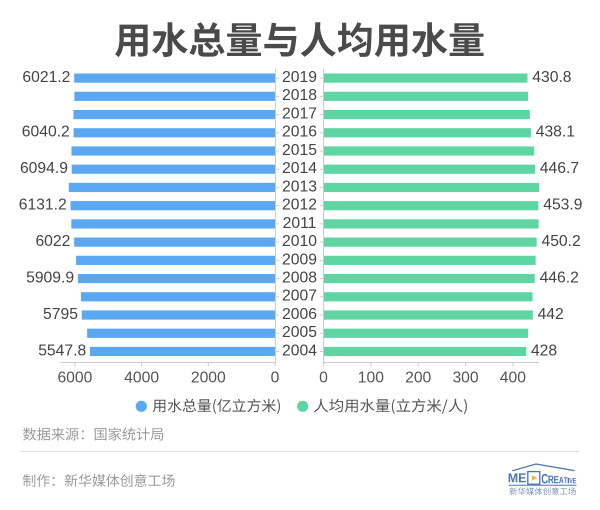 The width and height of the screenshot is (600, 510). I want to click on svg-text: 2004, so click(299, 350).